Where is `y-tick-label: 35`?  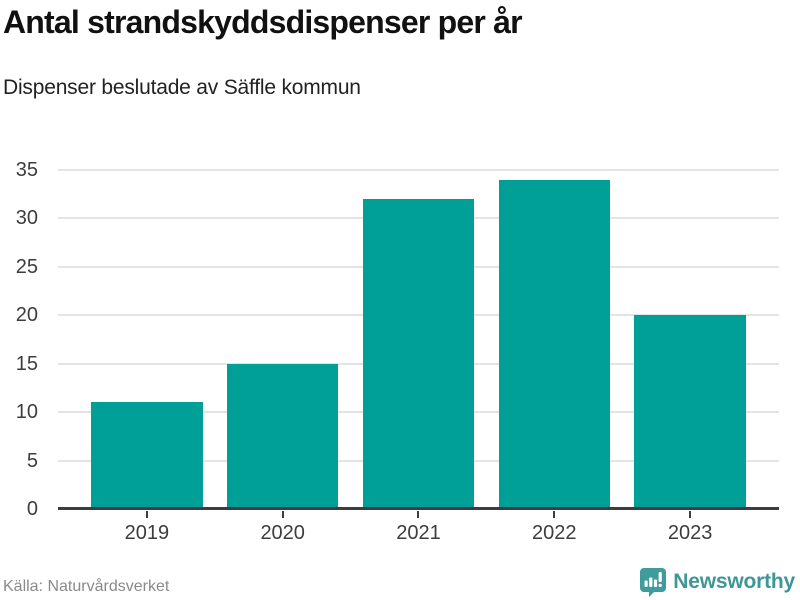
y-tick-label: 35 is located at coordinates (26, 170).